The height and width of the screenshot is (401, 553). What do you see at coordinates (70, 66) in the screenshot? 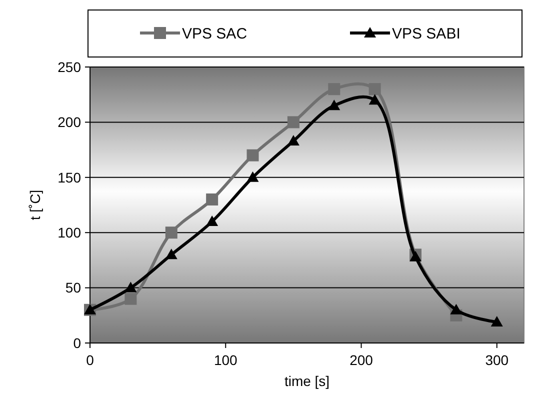
I see `y-tick-label: 250` at bounding box center [70, 66].